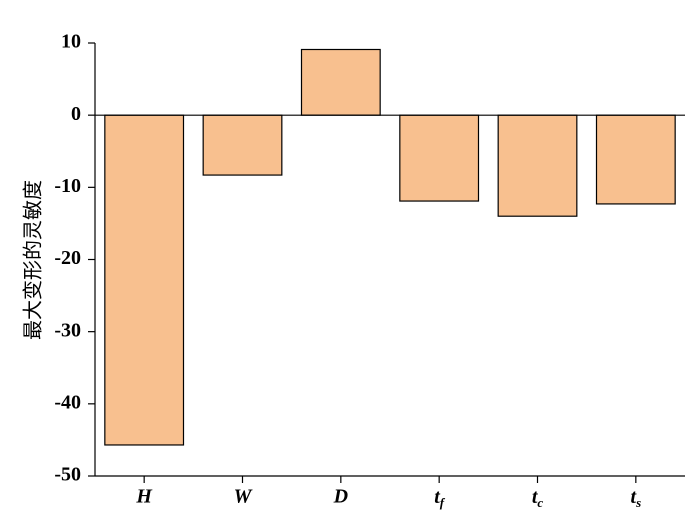  What do you see at coordinates (440, 498) in the screenshot?
I see `x-tick-label: tf` at bounding box center [440, 498].